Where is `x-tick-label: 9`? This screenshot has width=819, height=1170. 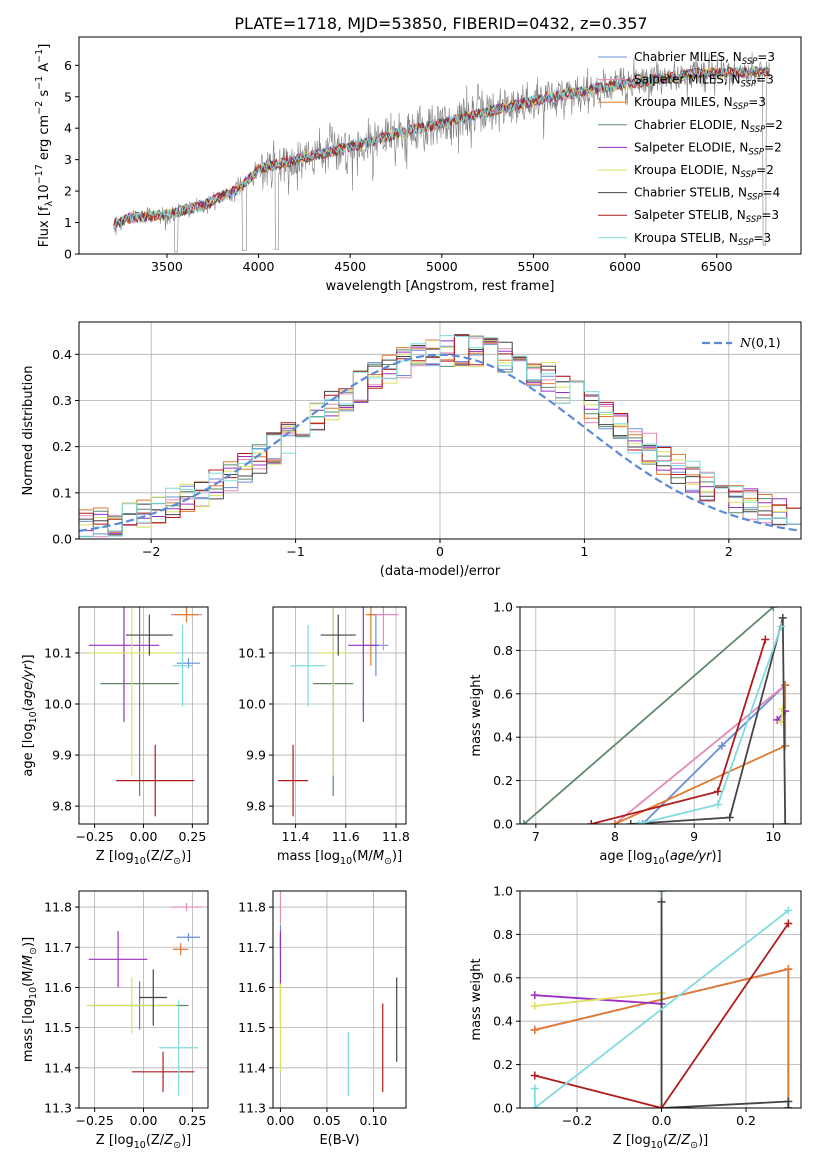
x-tick-label: 9 is located at coordinates (694, 836).